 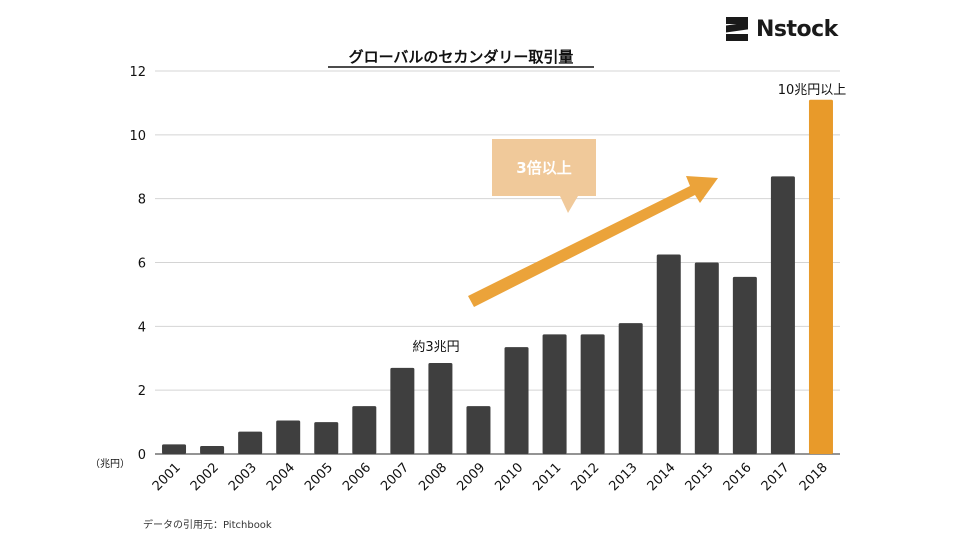 What do you see at coordinates (554, 394) in the screenshot?
I see `bar-2011` at bounding box center [554, 394].